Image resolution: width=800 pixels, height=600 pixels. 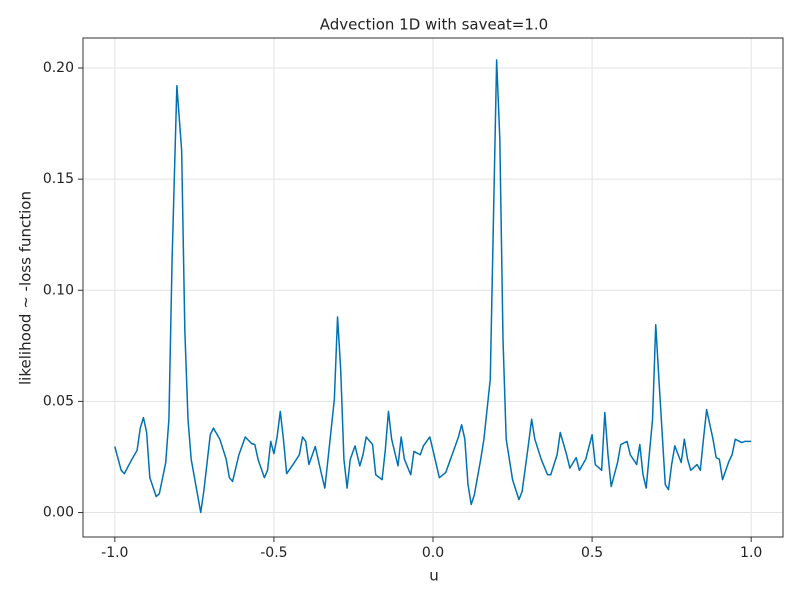 I want to click on x-axis-label: u, so click(x=434, y=576).